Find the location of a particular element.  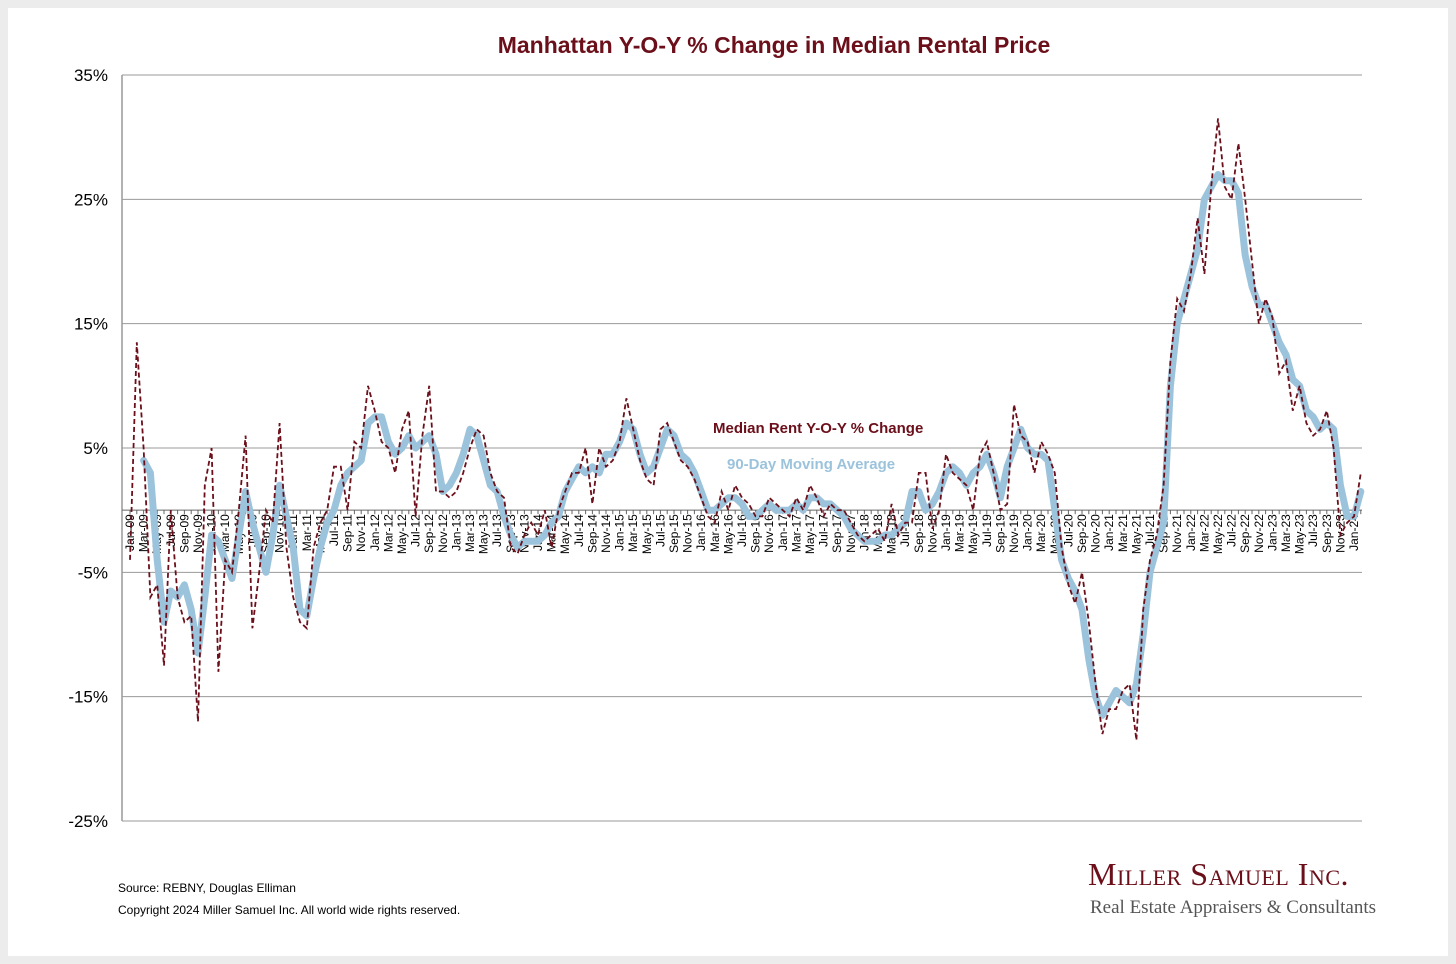

x-tick-label: May-21 is located at coordinates (1136, 534).